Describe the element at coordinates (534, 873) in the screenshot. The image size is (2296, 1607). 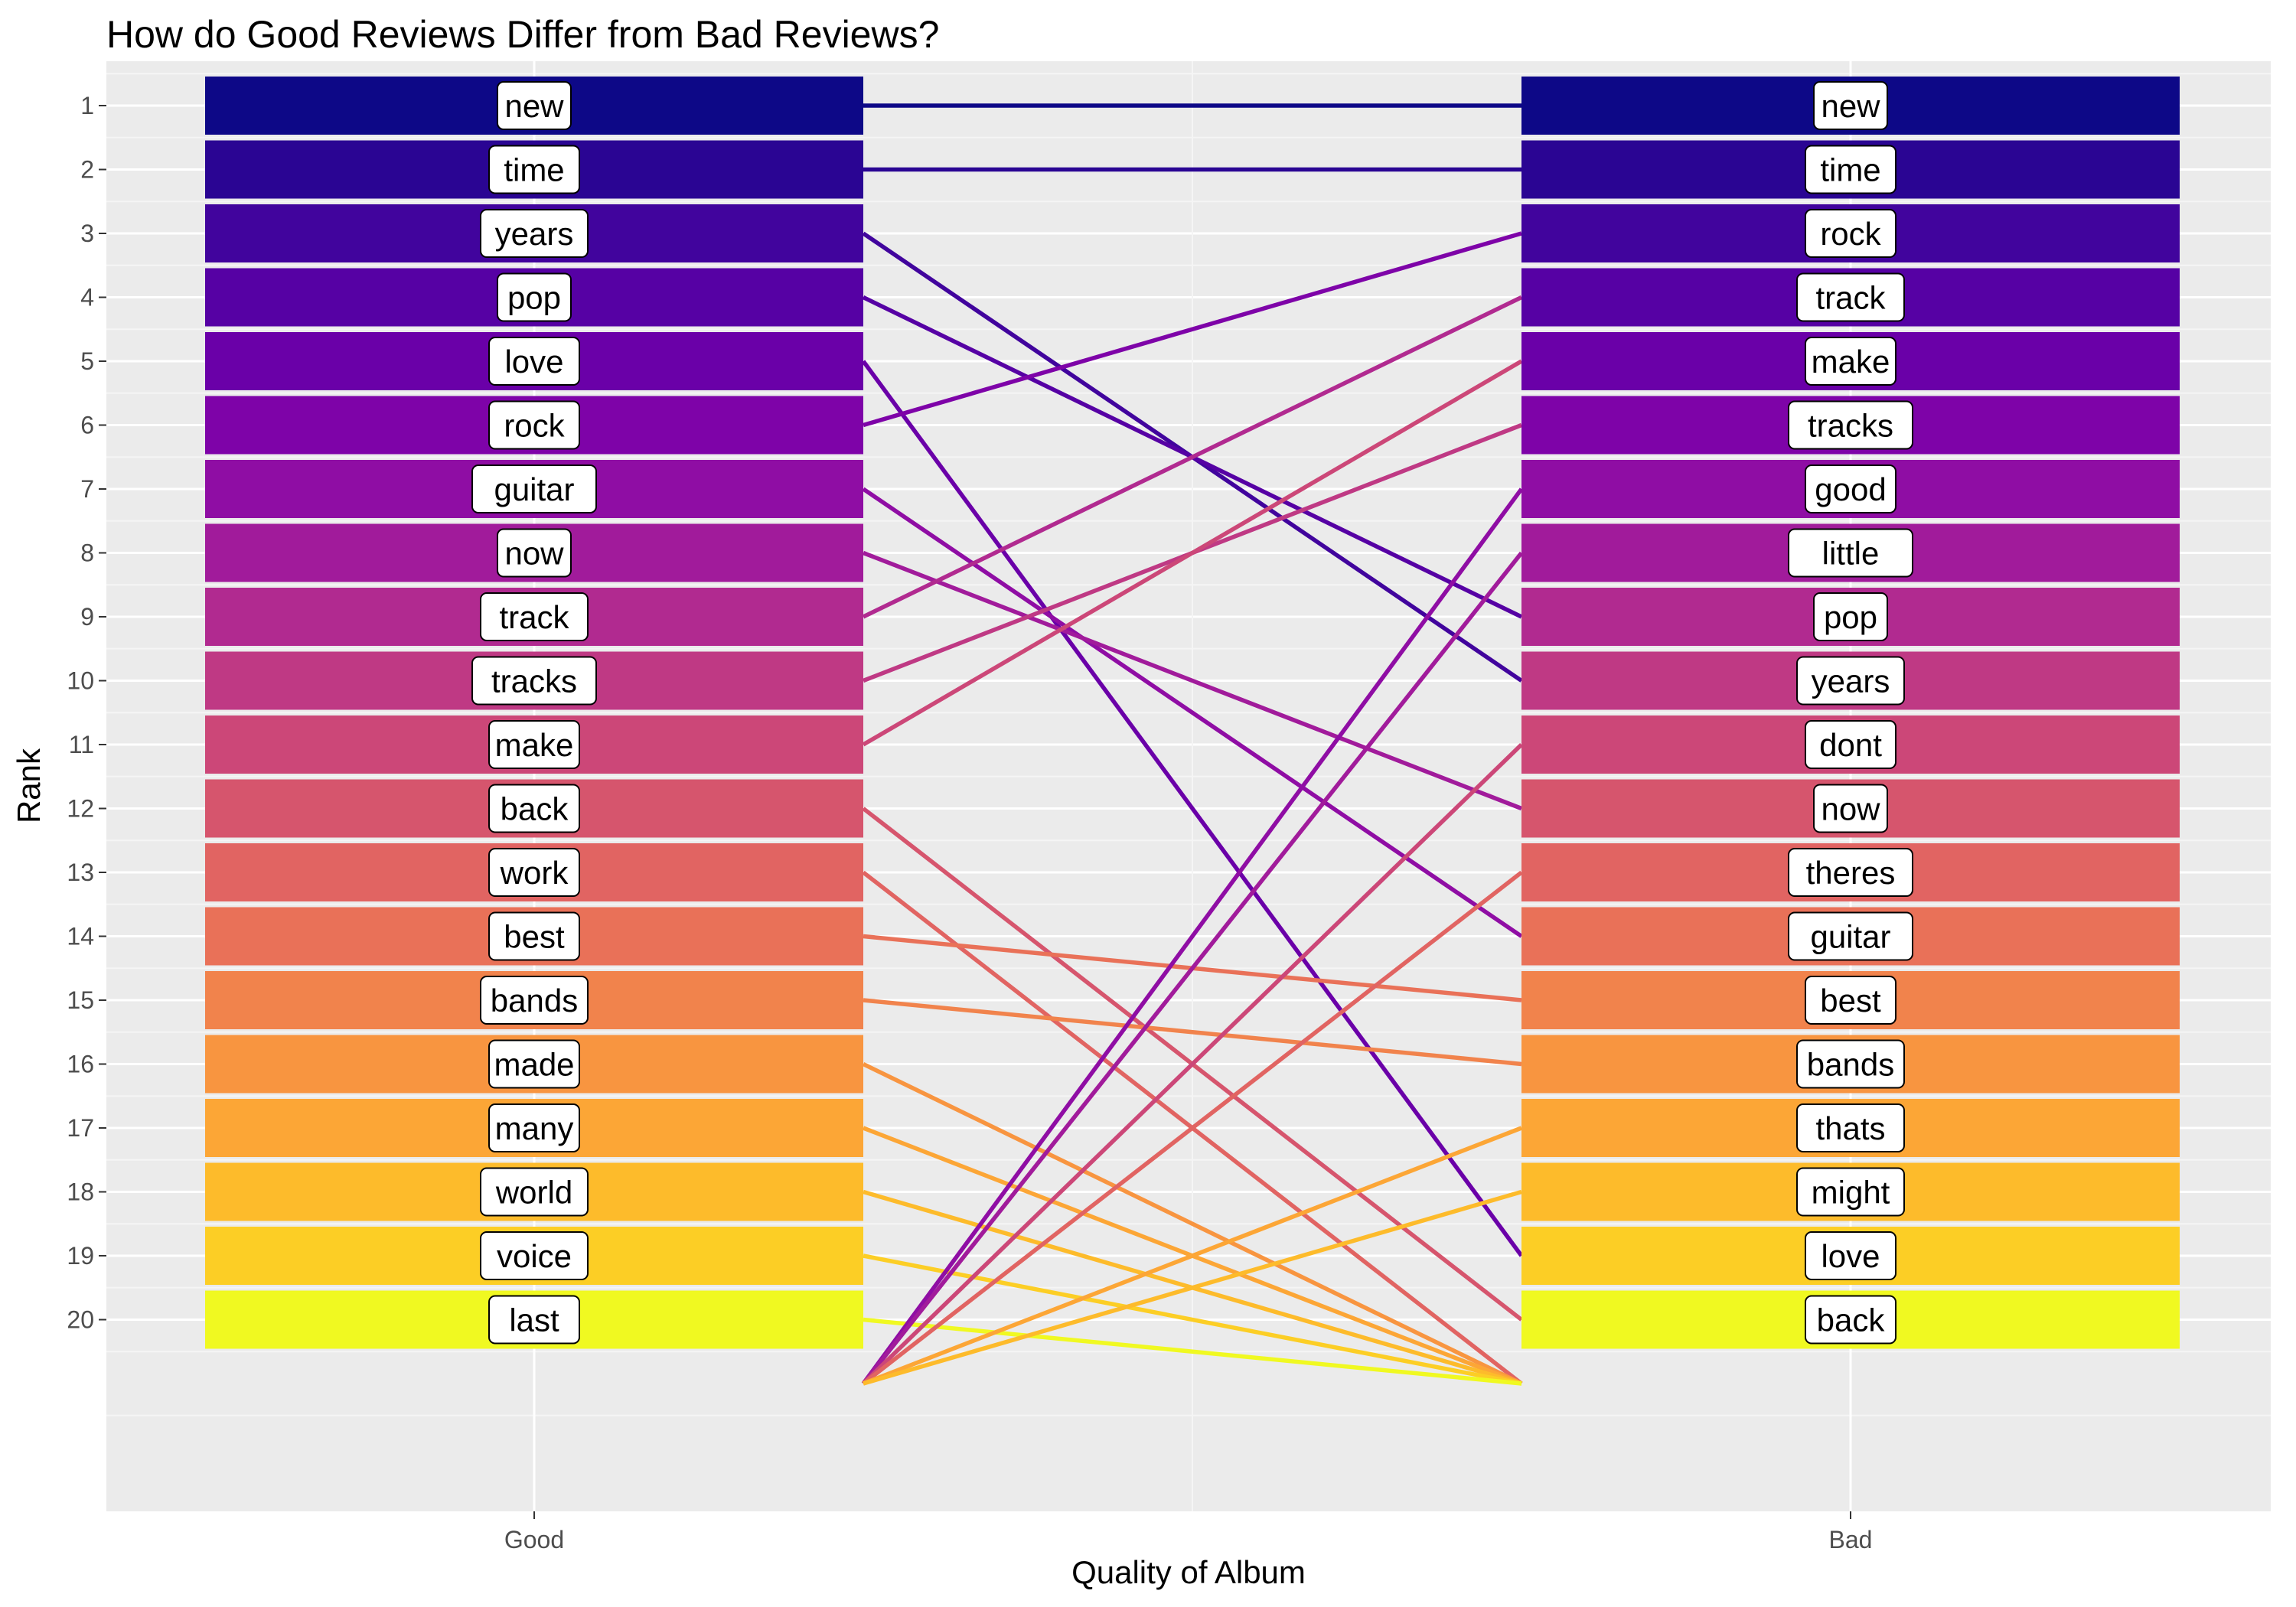
I see `good-label-work: work` at that location.